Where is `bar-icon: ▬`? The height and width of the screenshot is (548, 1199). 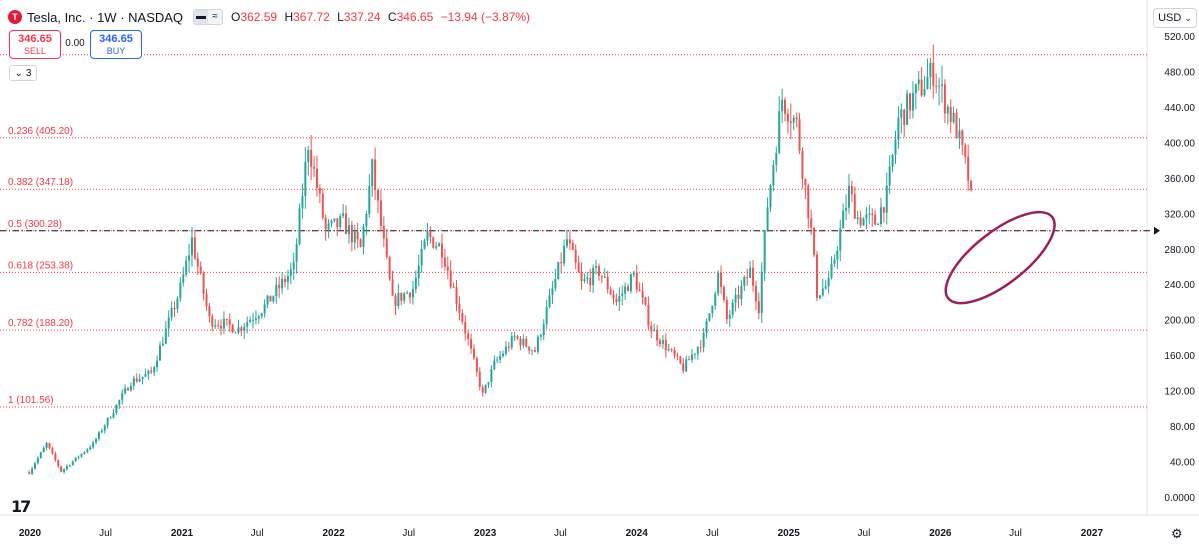
bar-icon: ▬ is located at coordinates (201, 17).